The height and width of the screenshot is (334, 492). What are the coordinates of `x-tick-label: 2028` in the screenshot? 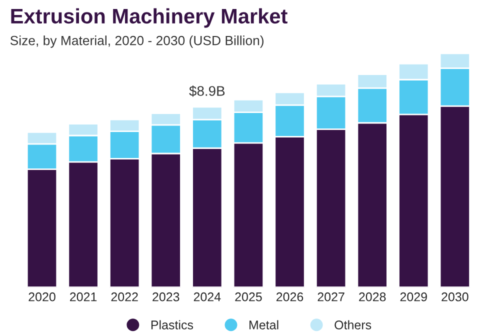 It's located at (372, 297).